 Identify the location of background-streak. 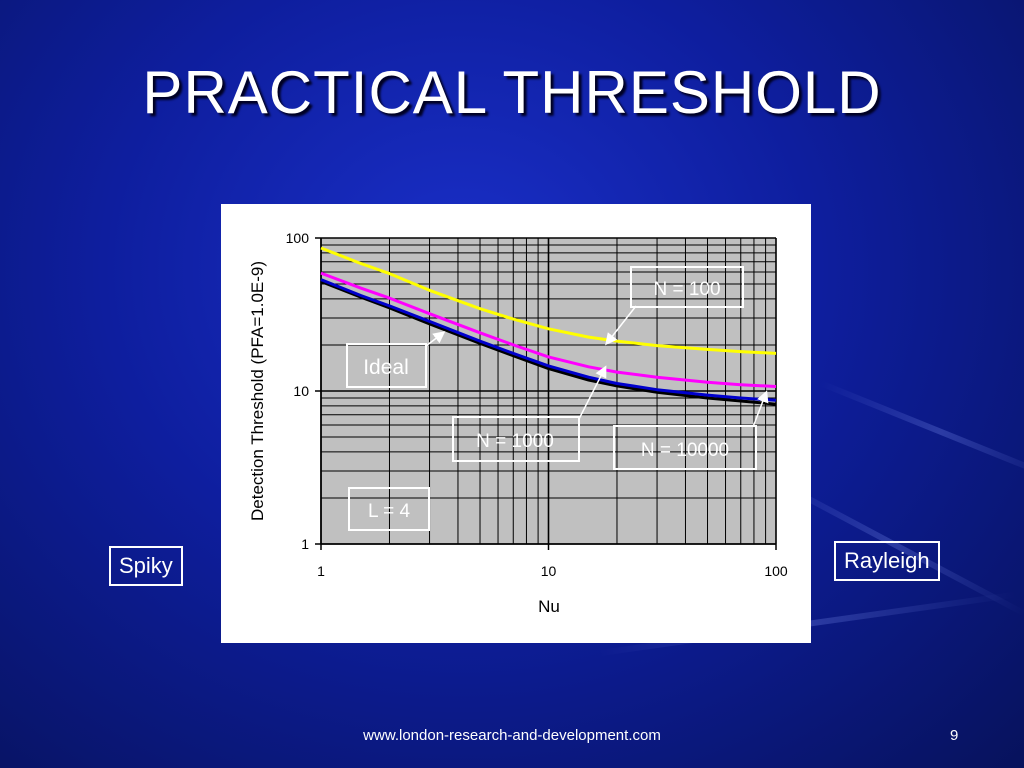
(921, 432).